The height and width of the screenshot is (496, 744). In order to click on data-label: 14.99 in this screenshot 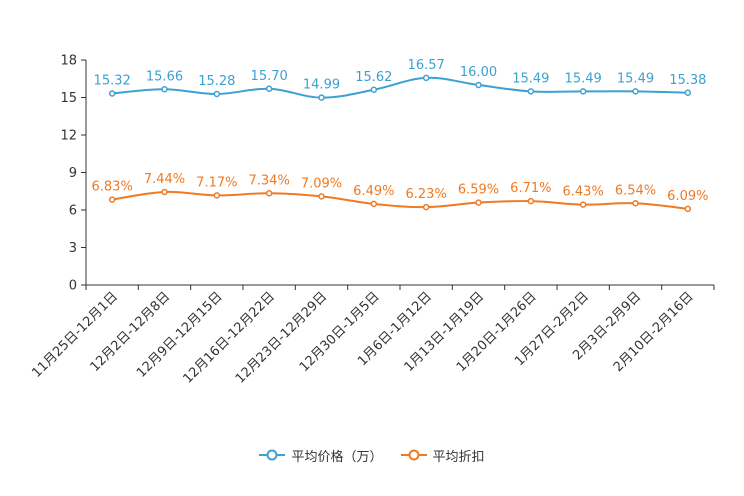, I will do `click(321, 85)`.